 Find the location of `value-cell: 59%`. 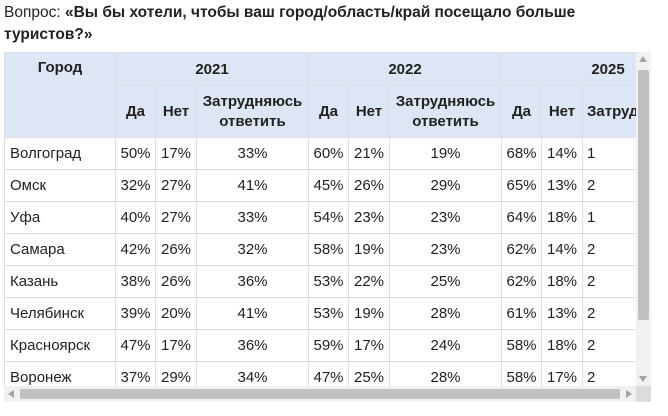

value-cell: 59% is located at coordinates (328, 345).